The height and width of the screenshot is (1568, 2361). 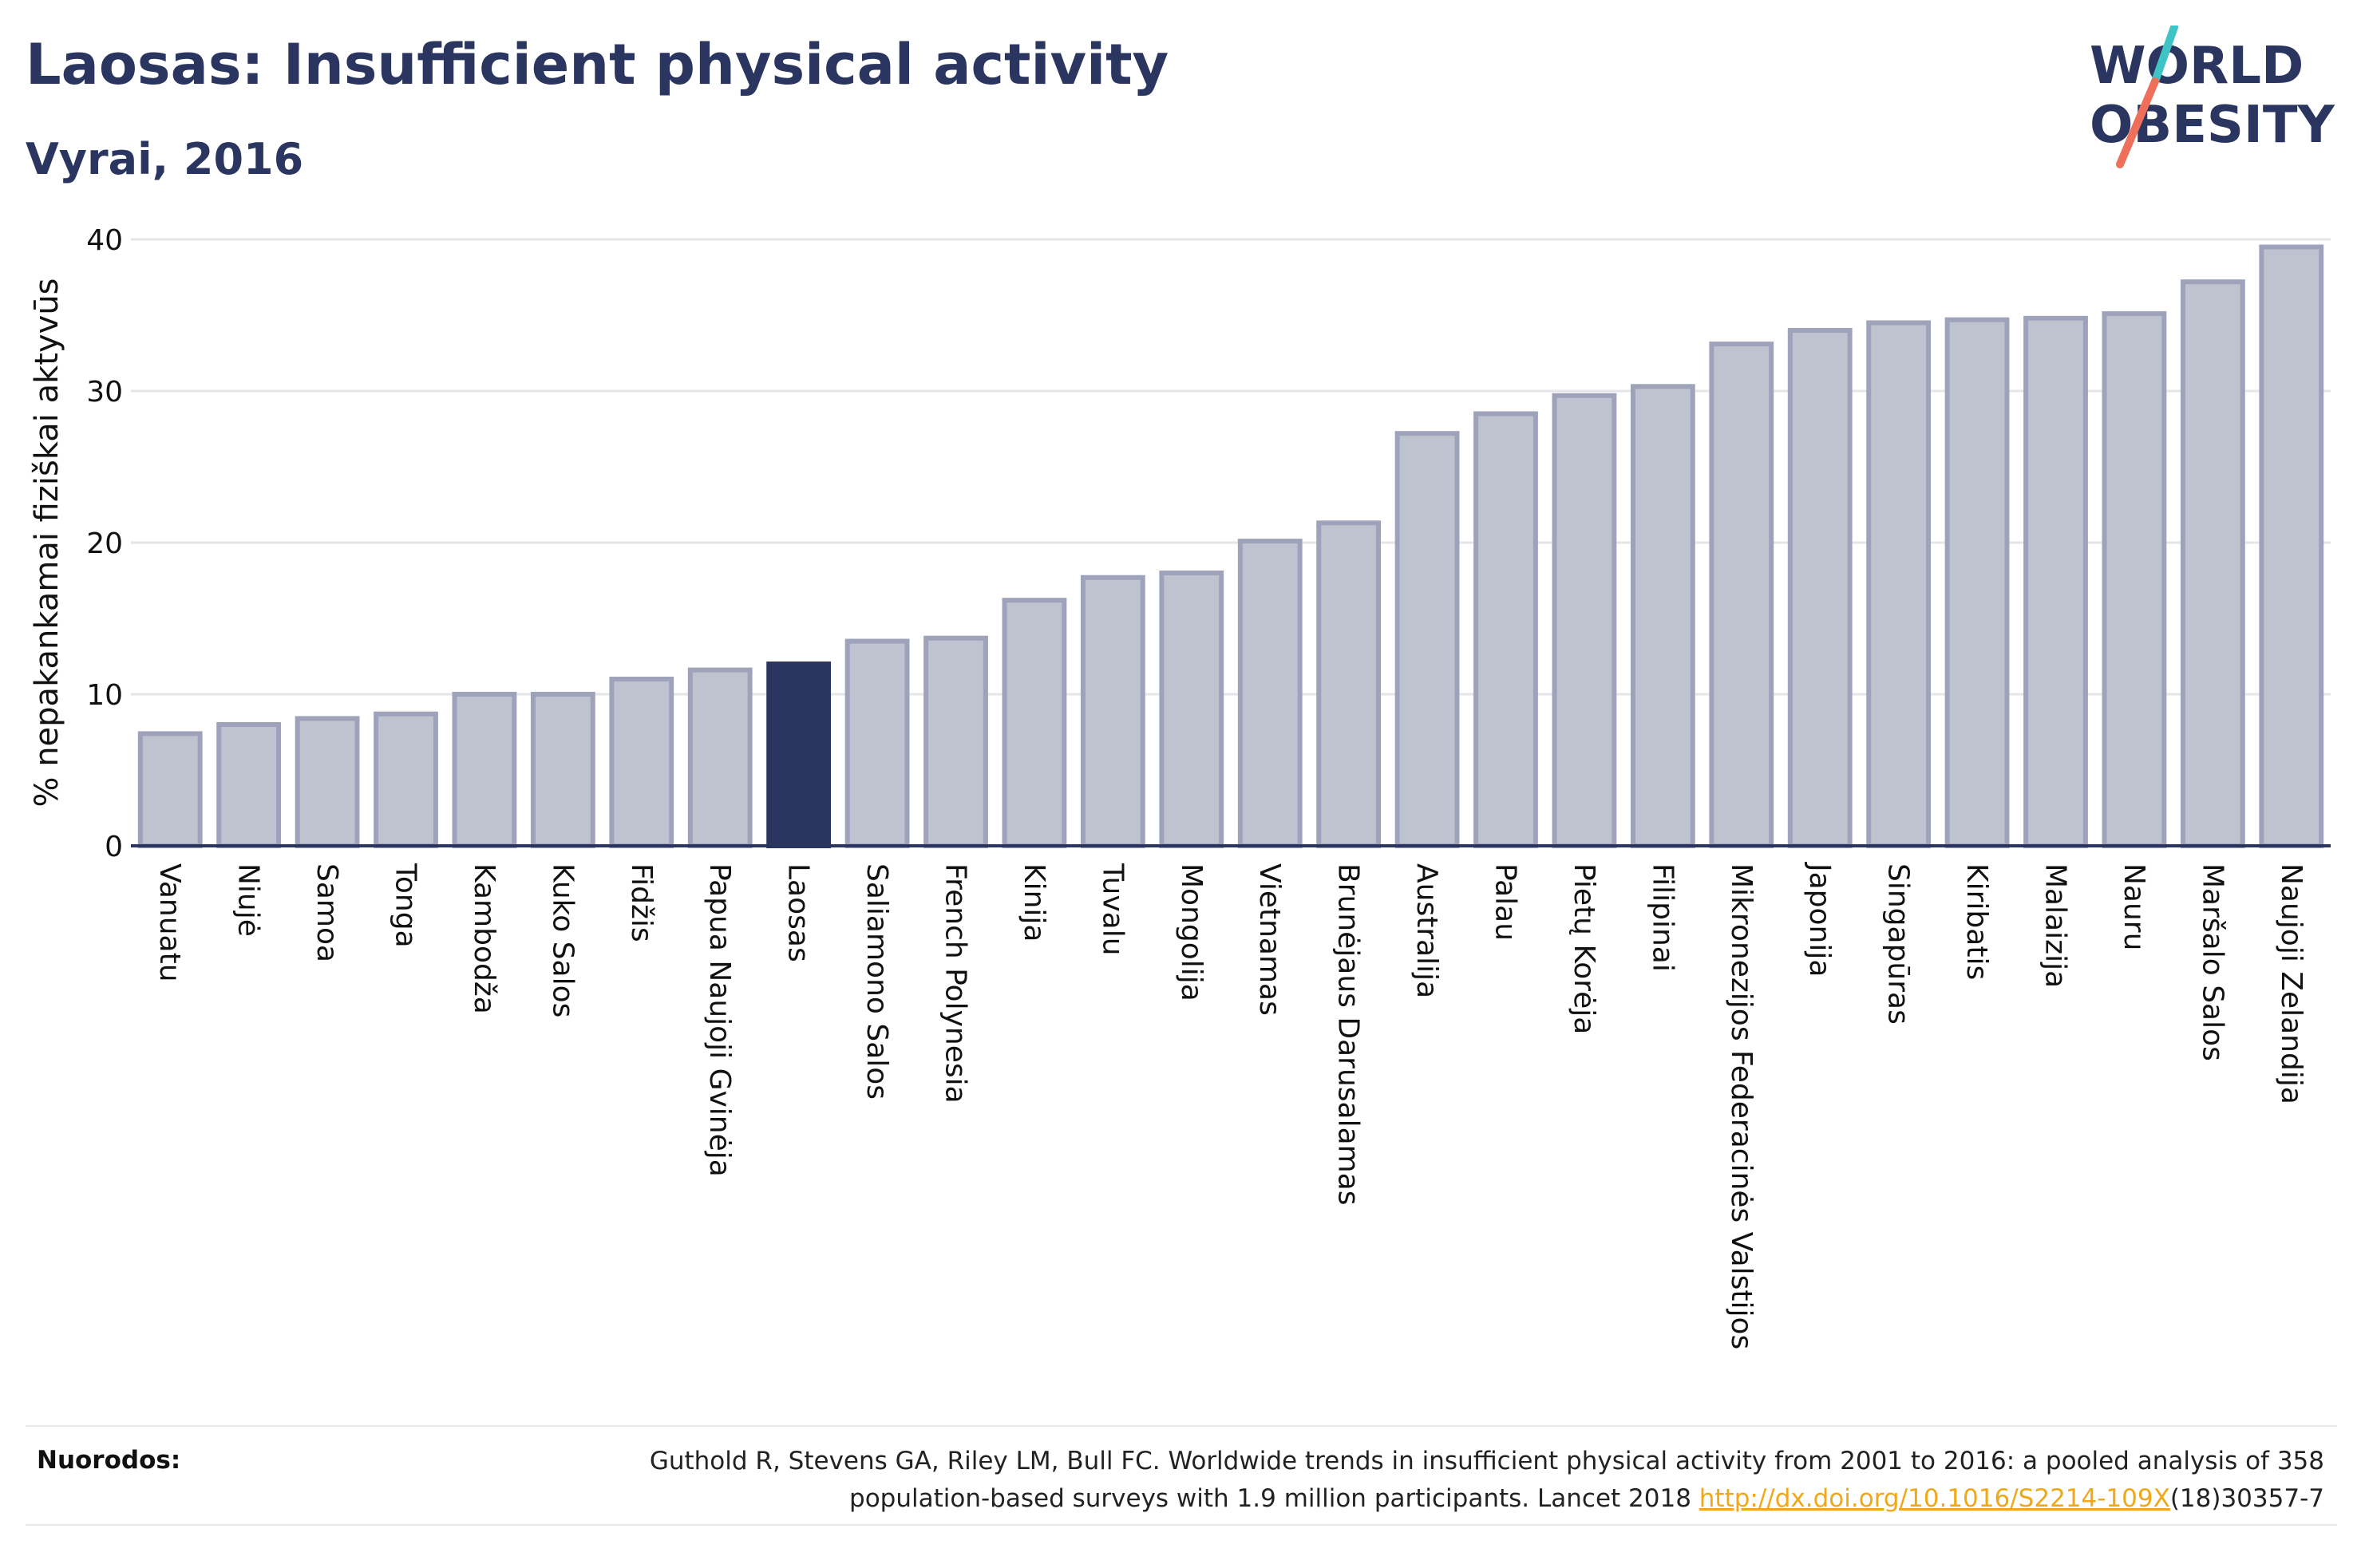 I want to click on x-tick-label: Malaizija, so click(x=2055, y=925).